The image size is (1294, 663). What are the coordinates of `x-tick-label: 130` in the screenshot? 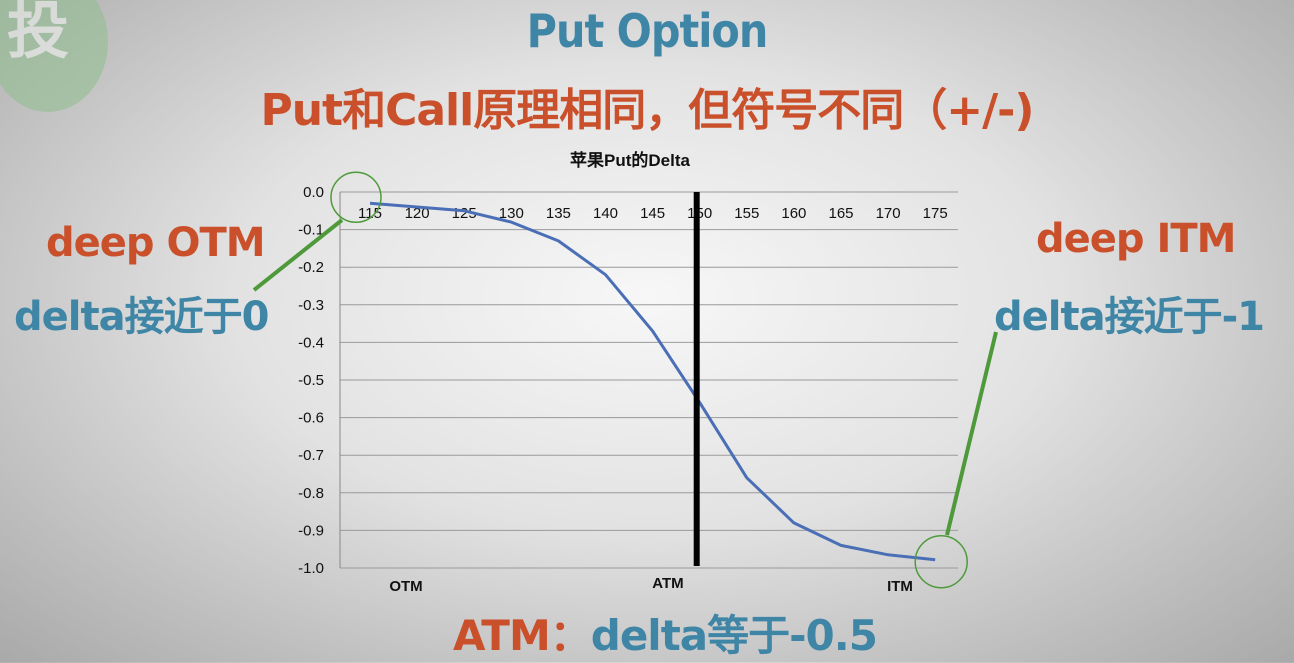 It's located at (511, 213).